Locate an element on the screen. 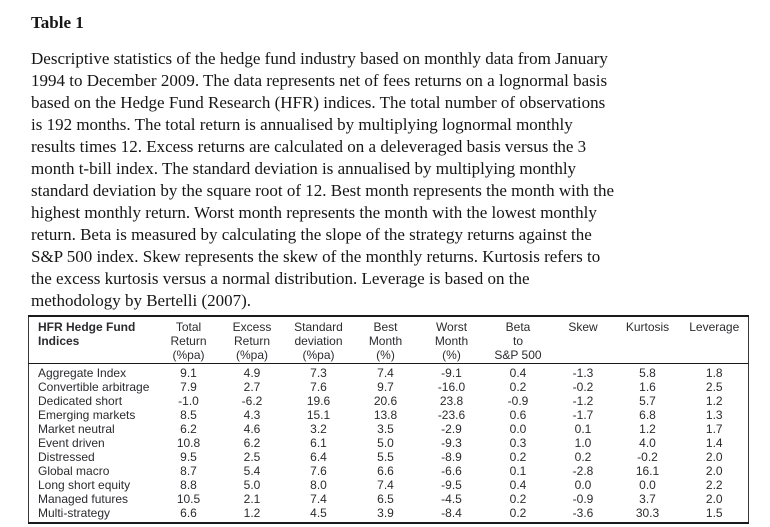 This screenshot has height=527, width=770. column-header: Leverage is located at coordinates (714, 340).